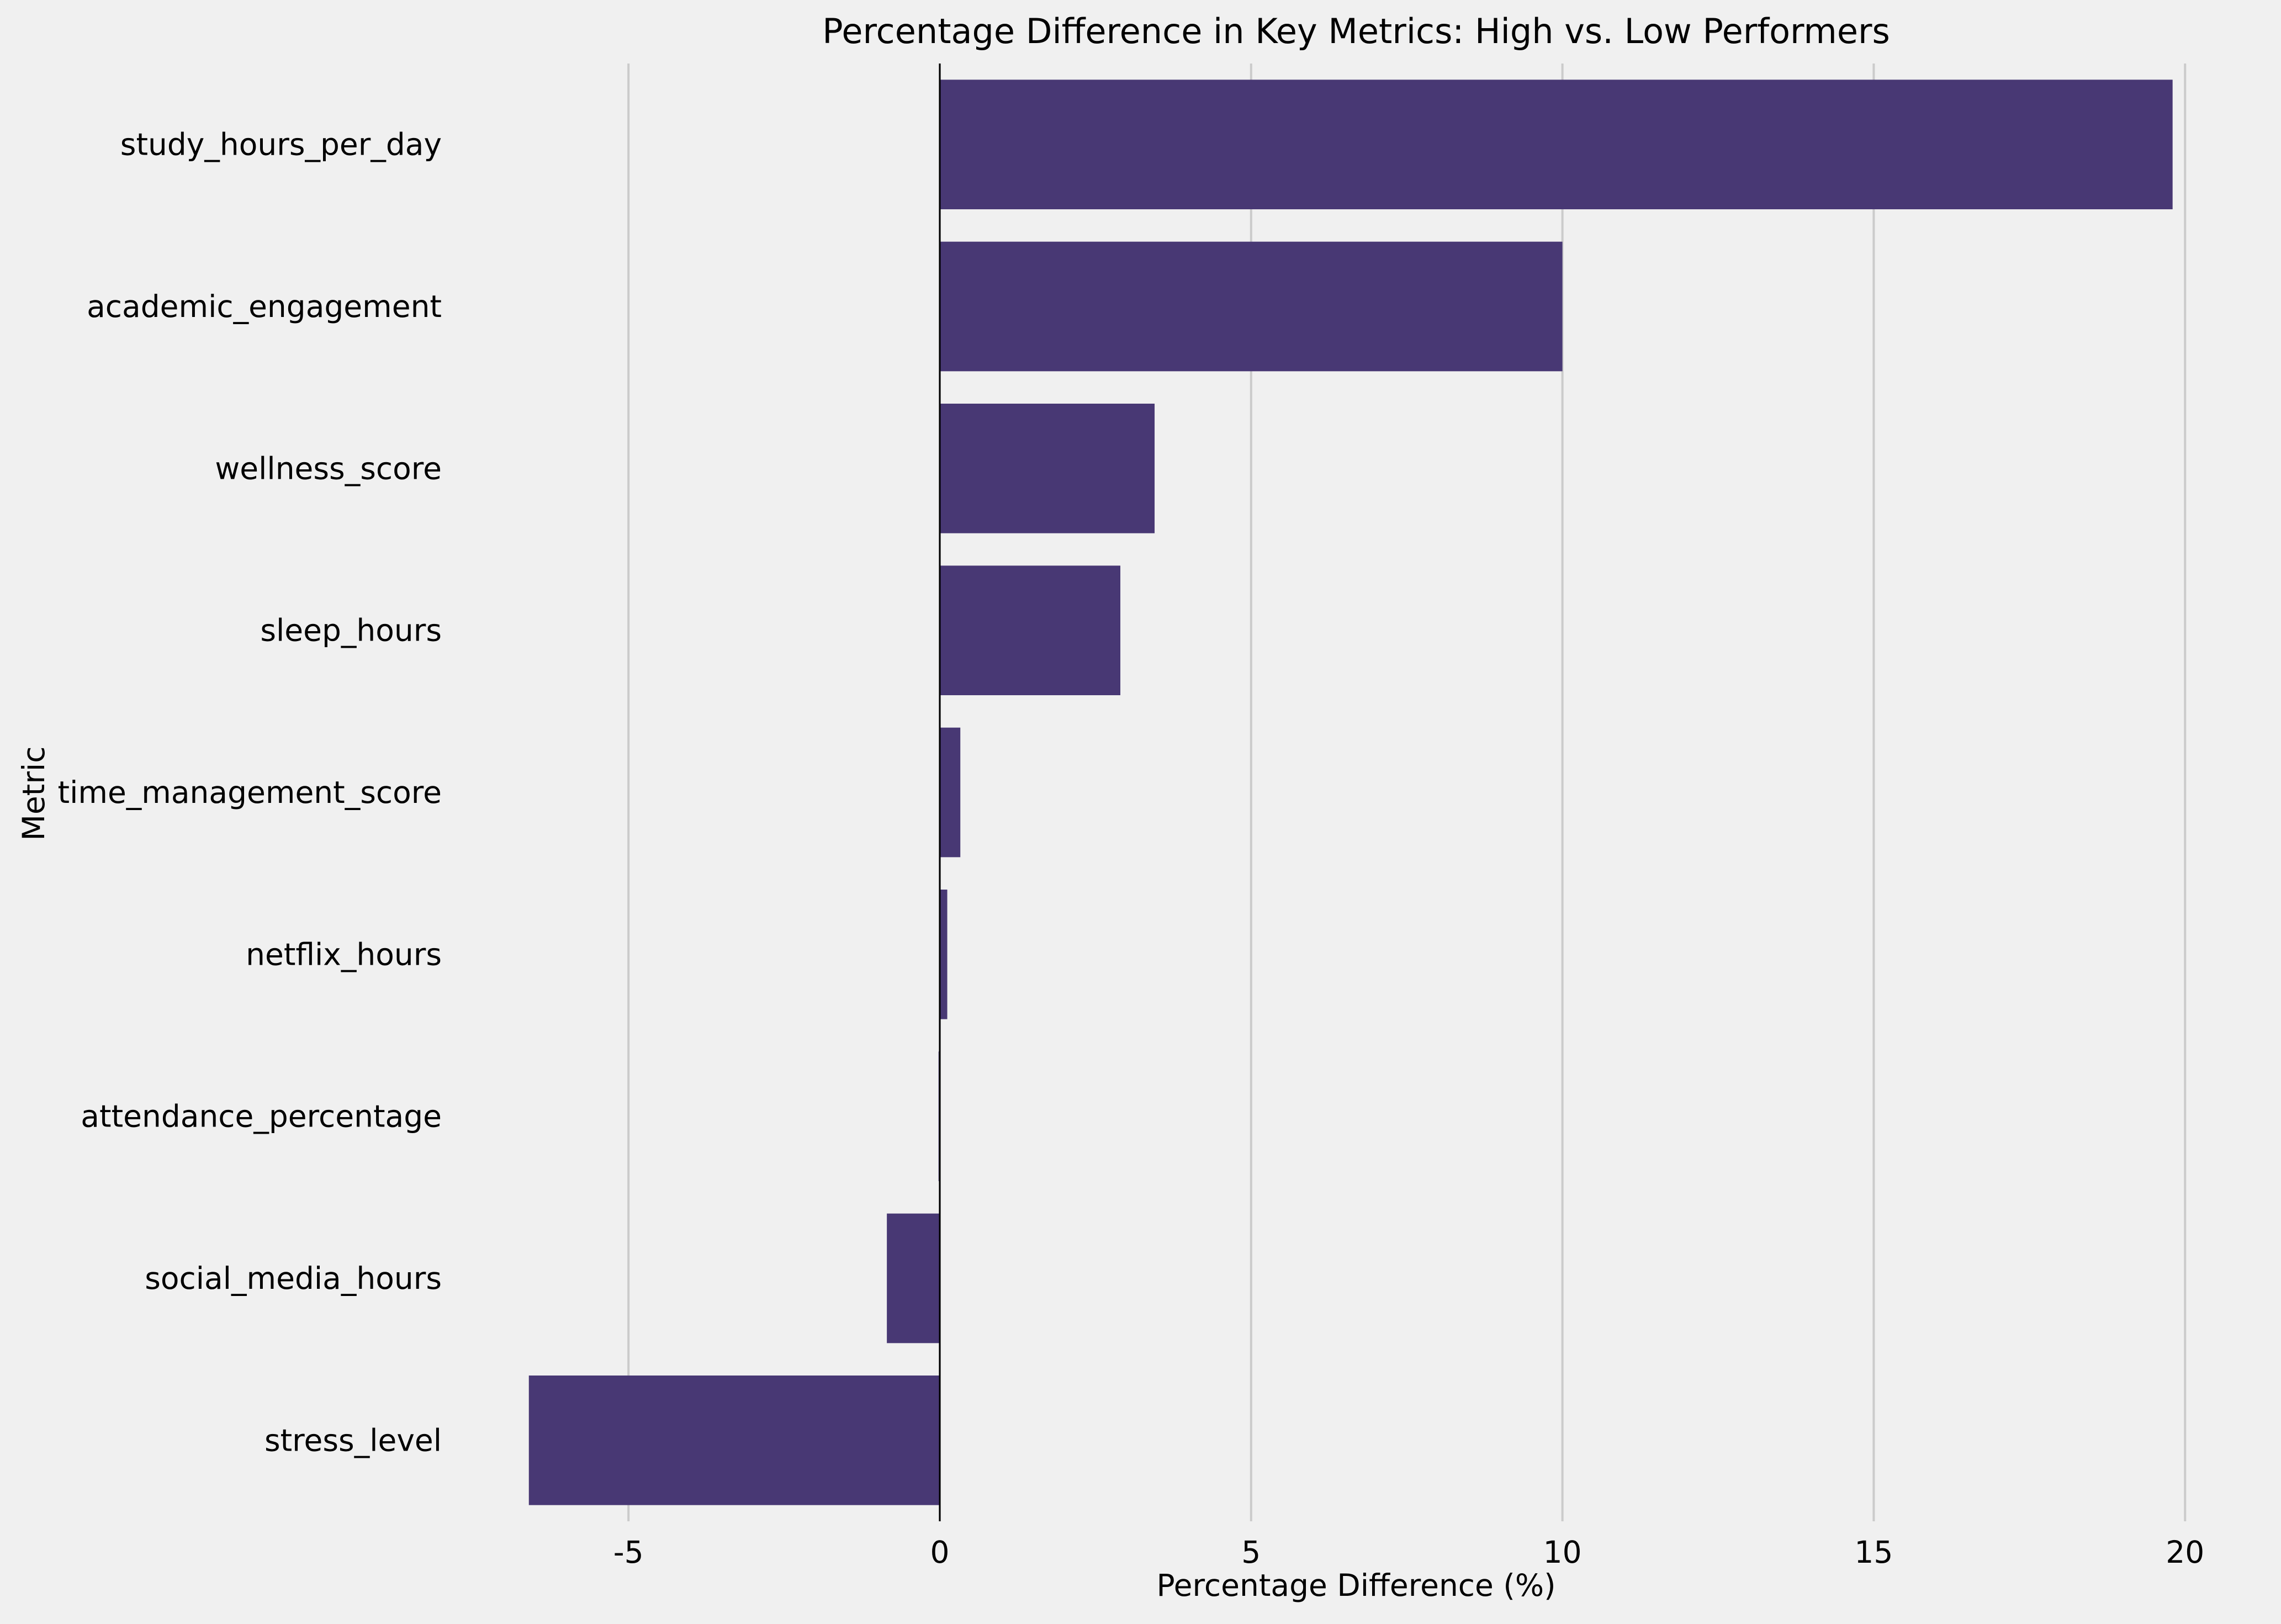 This screenshot has width=2281, height=1624. I want to click on bar-time-management-score, so click(950, 793).